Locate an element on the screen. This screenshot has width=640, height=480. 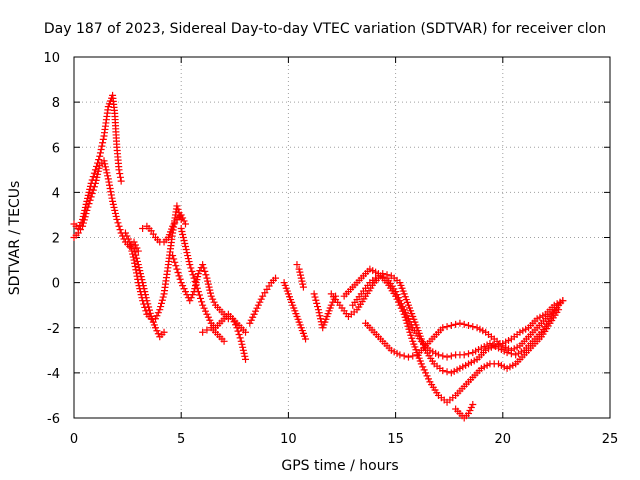
y-tick-label: 0 is located at coordinates (56, 284).